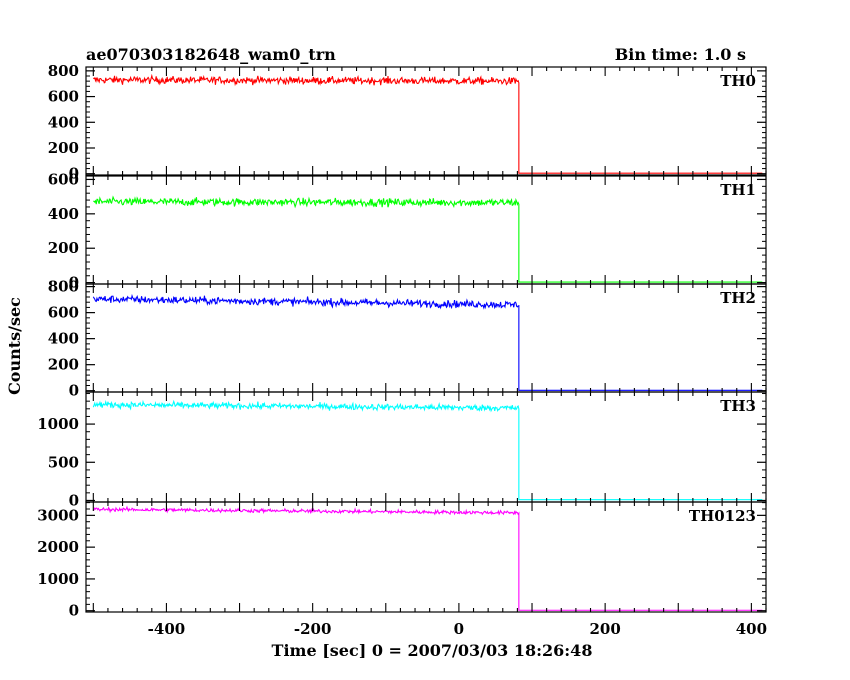 The image size is (850, 680). Describe the element at coordinates (63, 462) in the screenshot. I see `y-tick-label: 500` at that location.